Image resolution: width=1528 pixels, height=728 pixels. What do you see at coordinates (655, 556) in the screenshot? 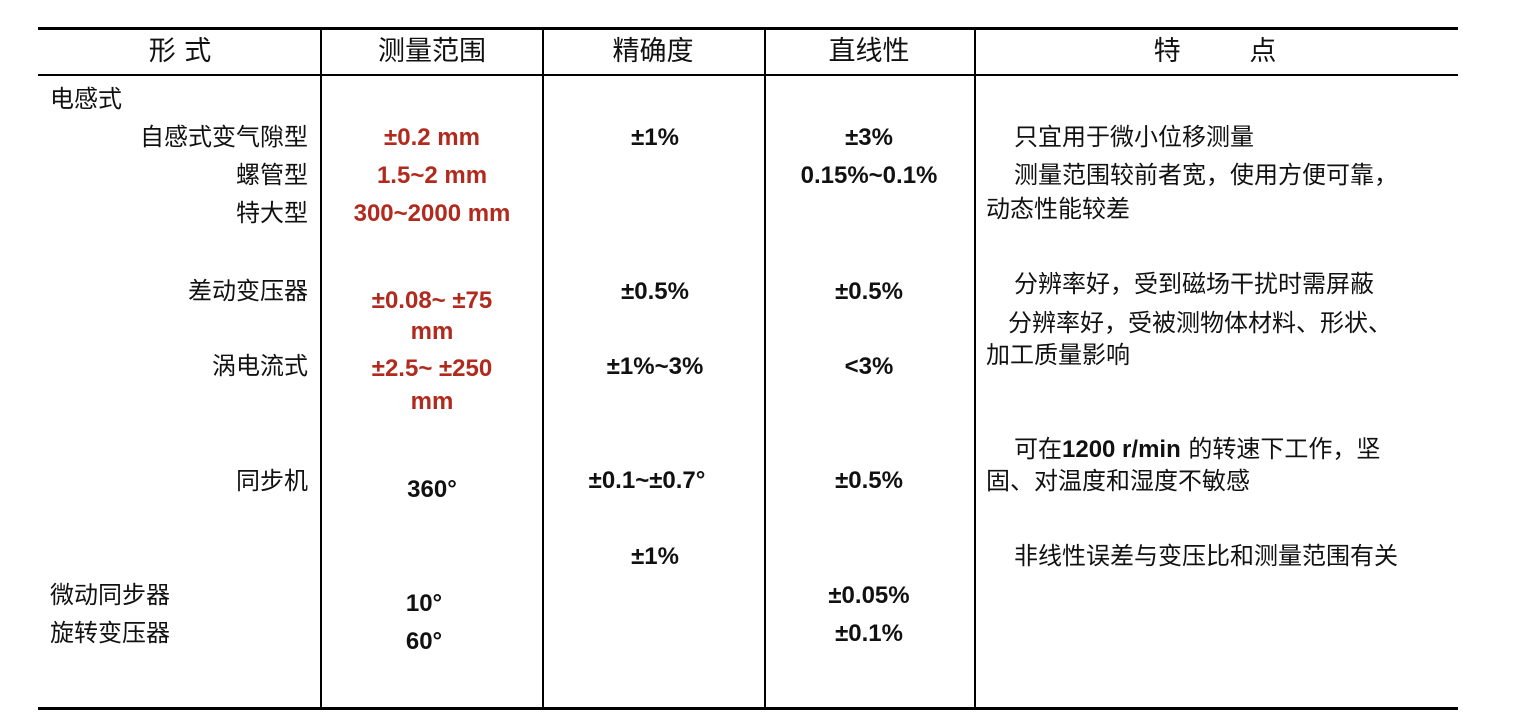
I see `accuracy-micro-synchro: ±1%` at bounding box center [655, 556].